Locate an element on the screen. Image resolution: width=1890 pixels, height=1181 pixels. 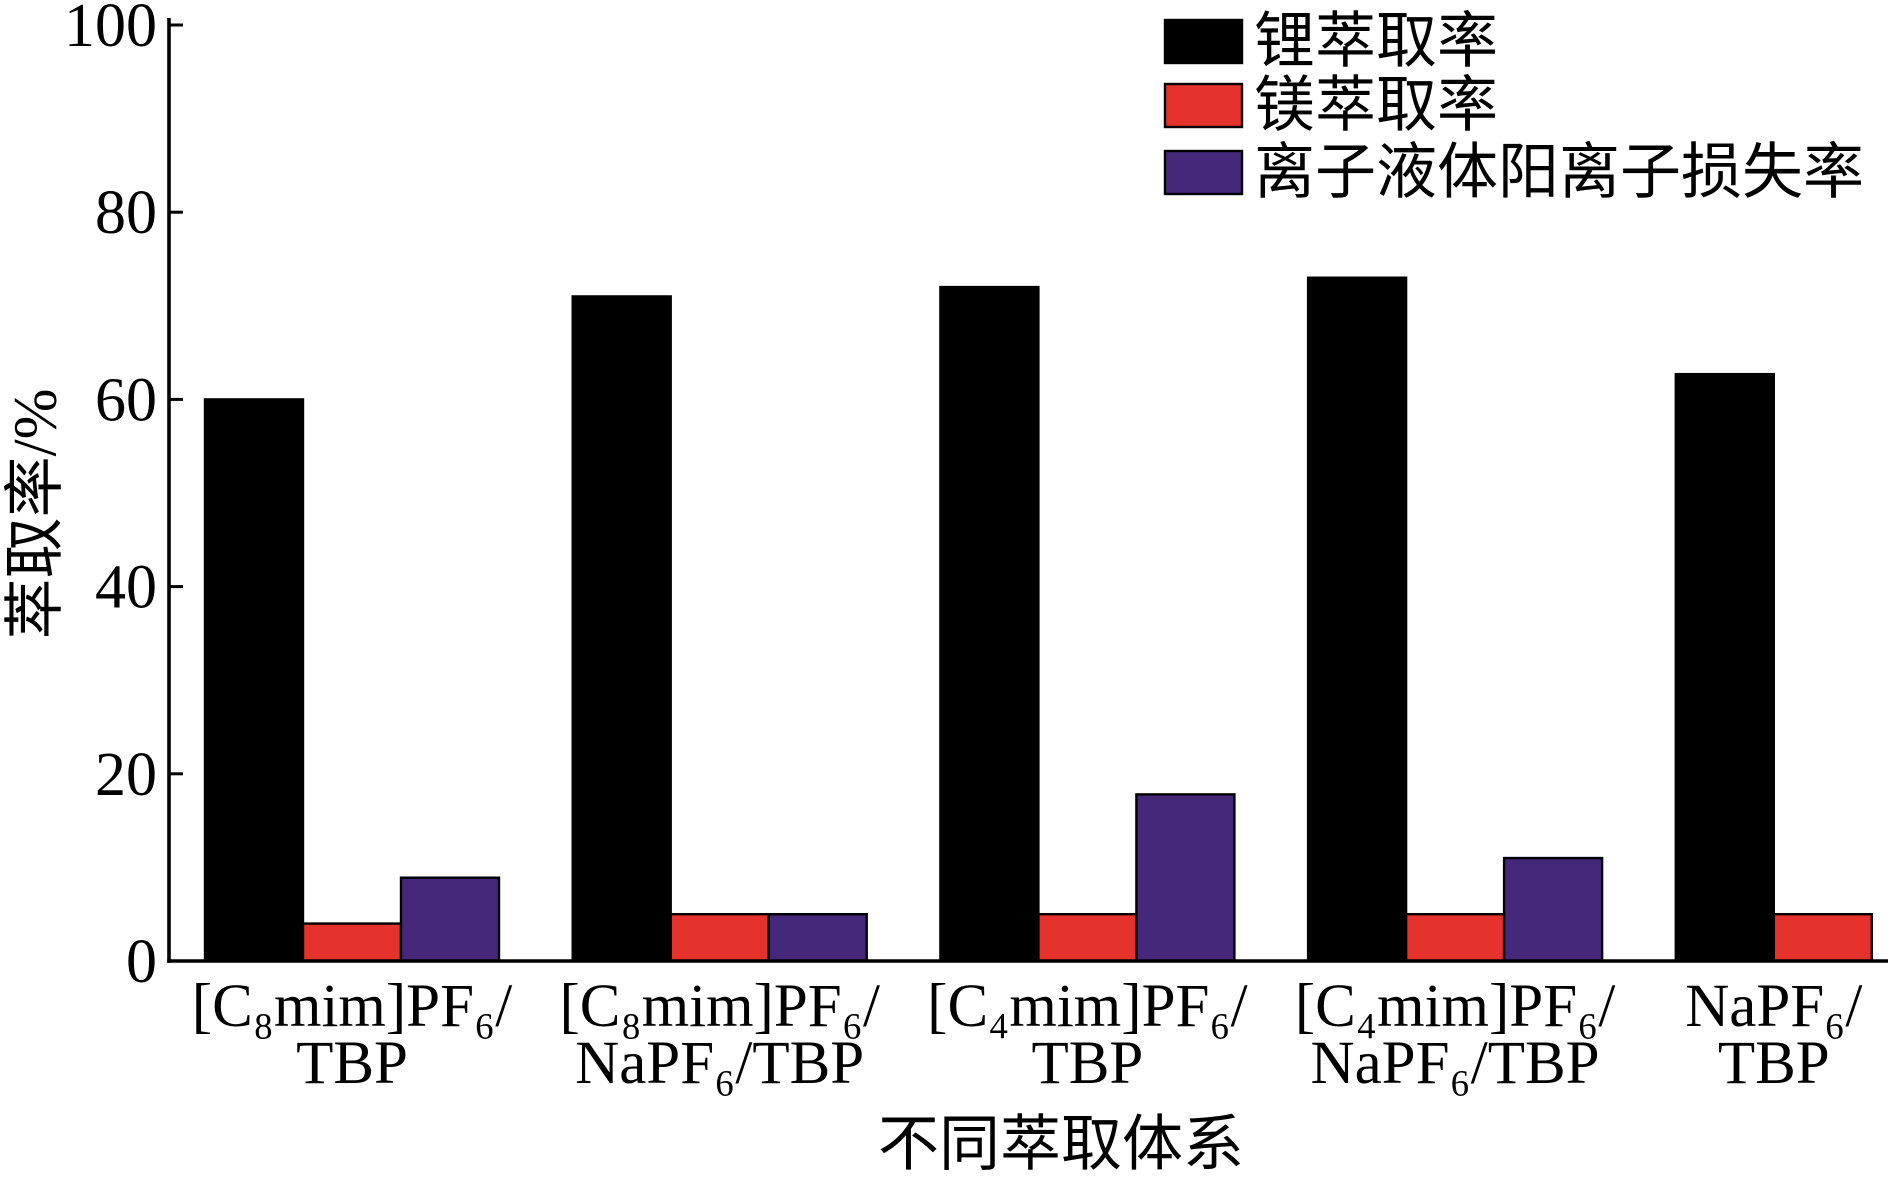
x-tick-label: [C₈mim]PF₆/NaPF₆/TBP is located at coordinates (719, 1035).